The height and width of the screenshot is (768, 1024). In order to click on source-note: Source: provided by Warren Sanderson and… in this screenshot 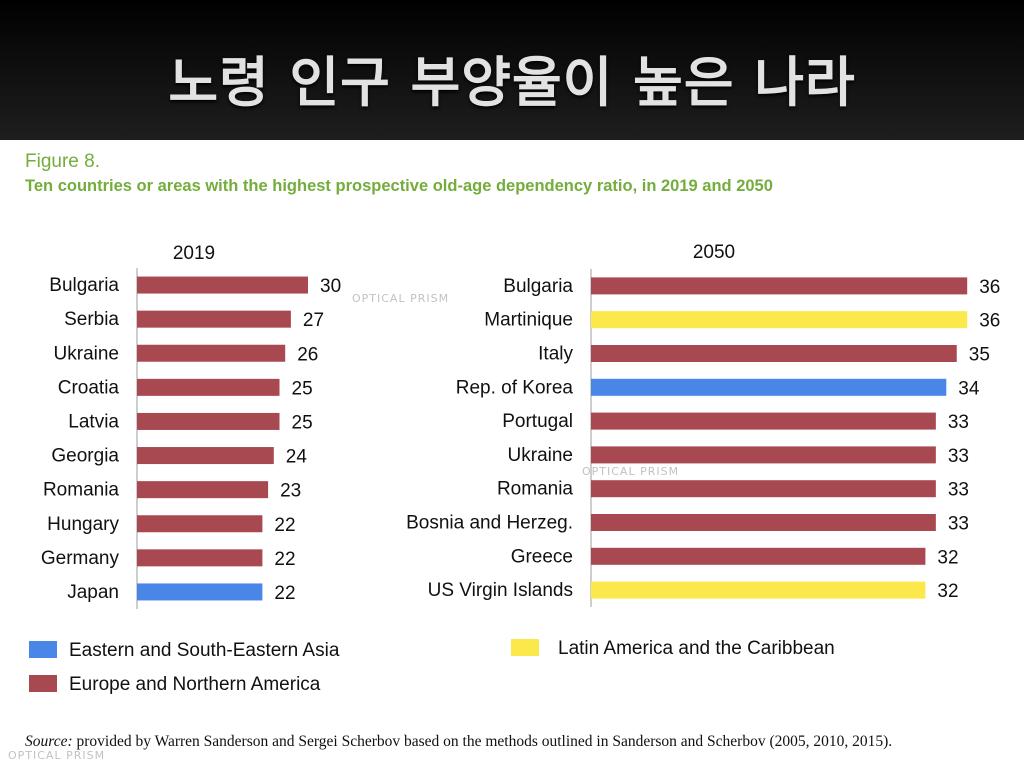, I will do `click(458, 742)`.